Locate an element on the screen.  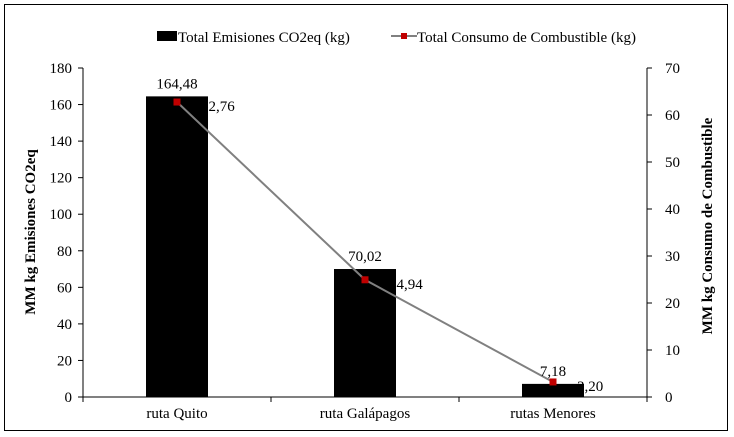
y2-tick-label: 70 is located at coordinates (672, 69).